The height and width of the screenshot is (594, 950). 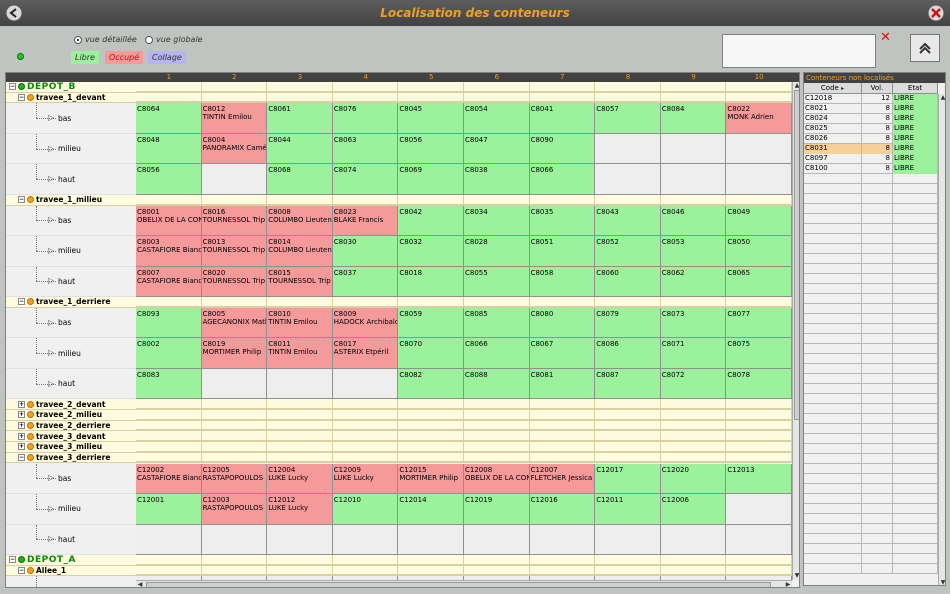 I want to click on container-cell: C8076, so click(x=365, y=118).